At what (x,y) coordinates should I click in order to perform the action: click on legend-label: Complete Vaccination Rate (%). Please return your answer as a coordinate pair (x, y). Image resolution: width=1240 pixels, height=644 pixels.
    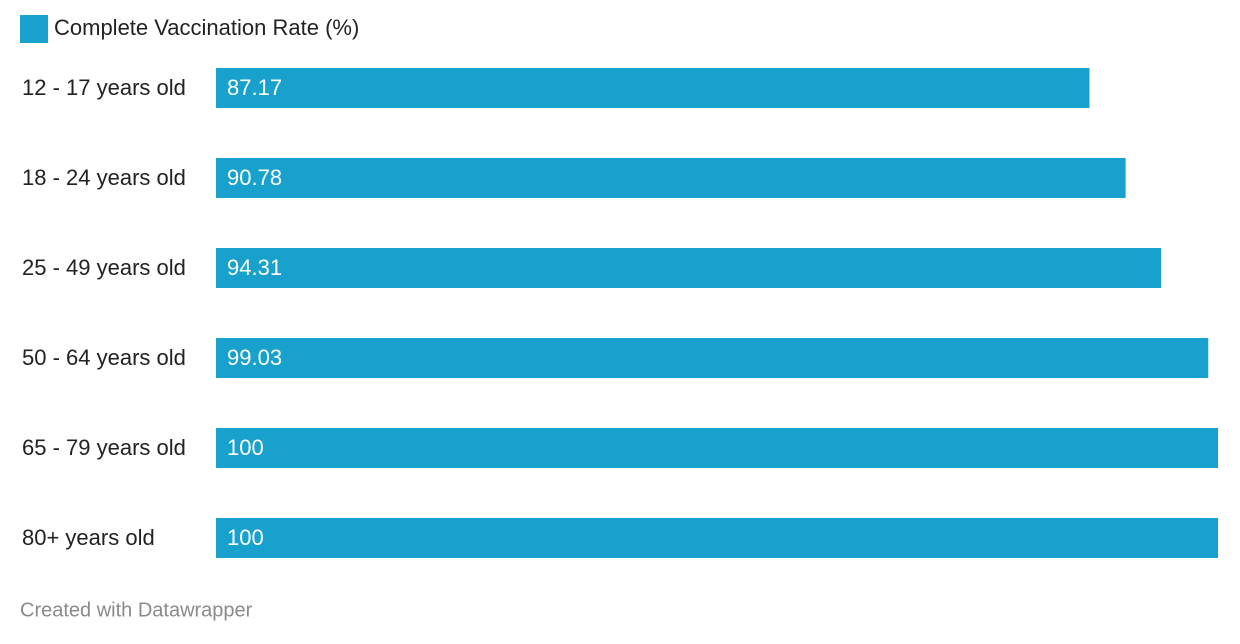
    Looking at the image, I should click on (206, 27).